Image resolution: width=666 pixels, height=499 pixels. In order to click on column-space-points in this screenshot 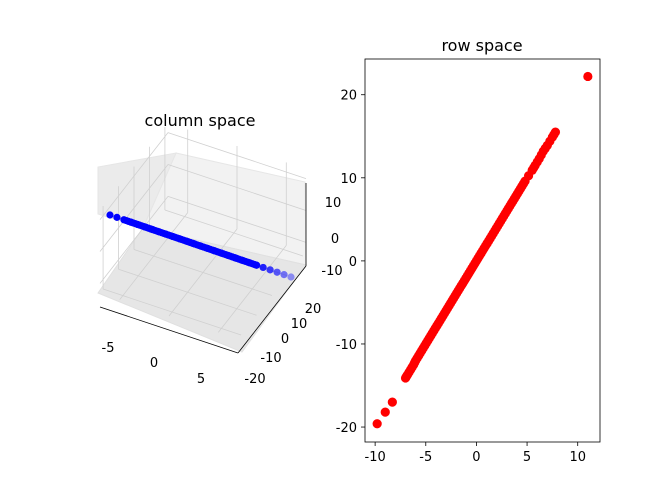, I will do `click(200, 246)`.